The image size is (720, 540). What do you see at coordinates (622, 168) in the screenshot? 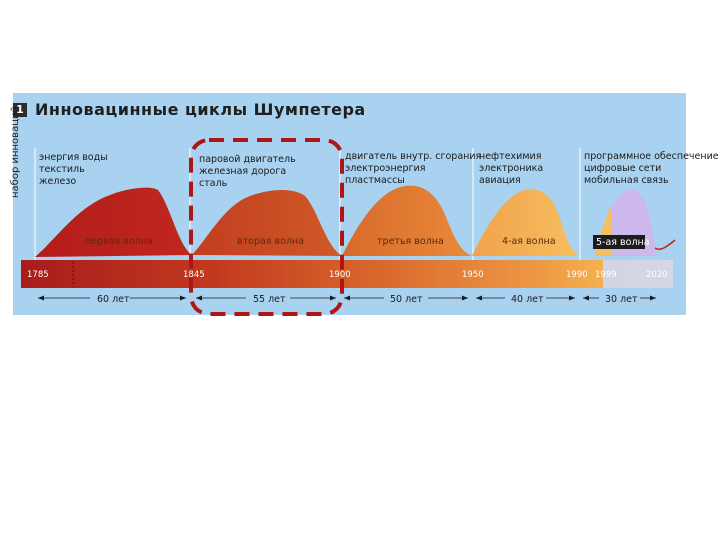
I see `innovation-item: цифровые сети` at bounding box center [622, 168].